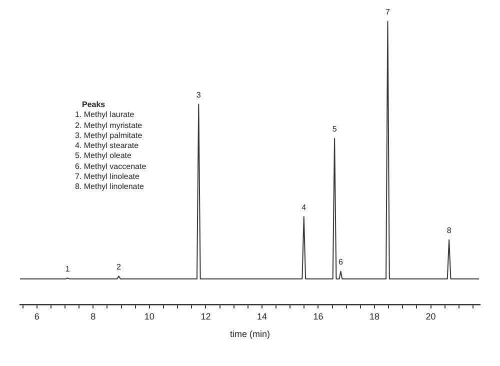 Image resolution: width=500 pixels, height=366 pixels. What do you see at coordinates (67, 269) in the screenshot?
I see `annotation: 1` at bounding box center [67, 269].